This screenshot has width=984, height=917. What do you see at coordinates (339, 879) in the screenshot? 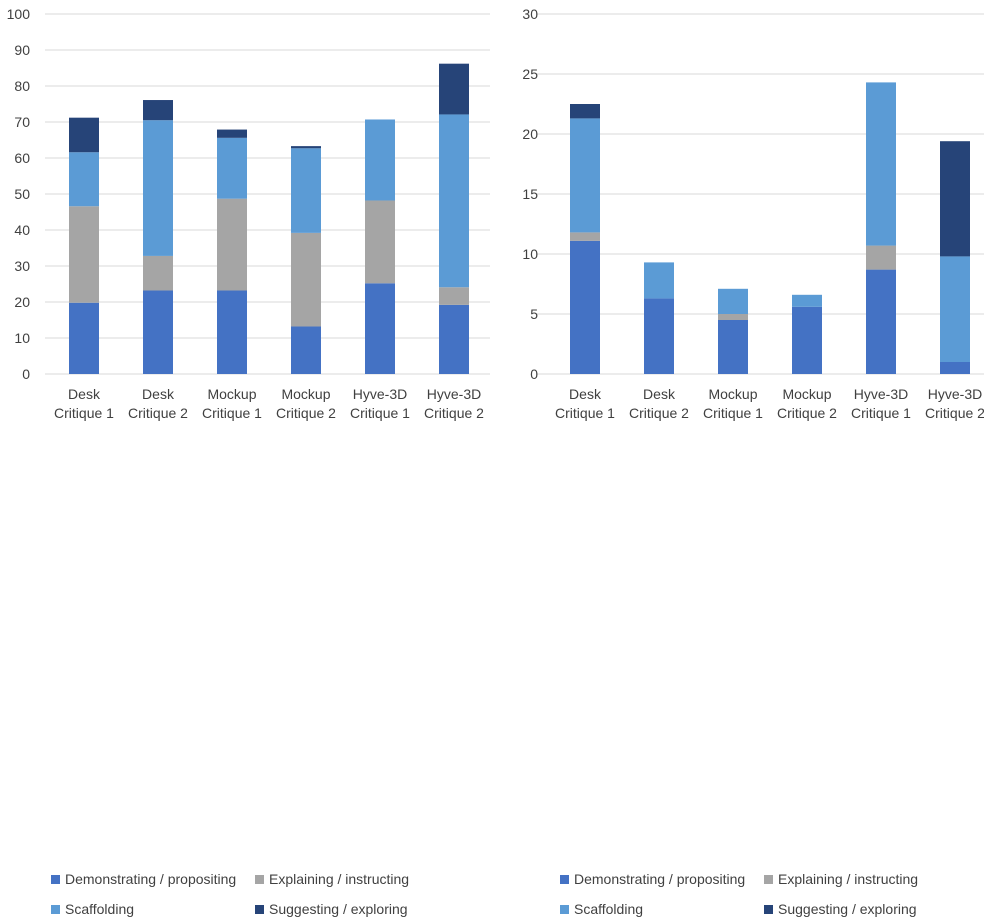
I see `left-legend-label-explaining: Explaining / instructing` at bounding box center [339, 879].